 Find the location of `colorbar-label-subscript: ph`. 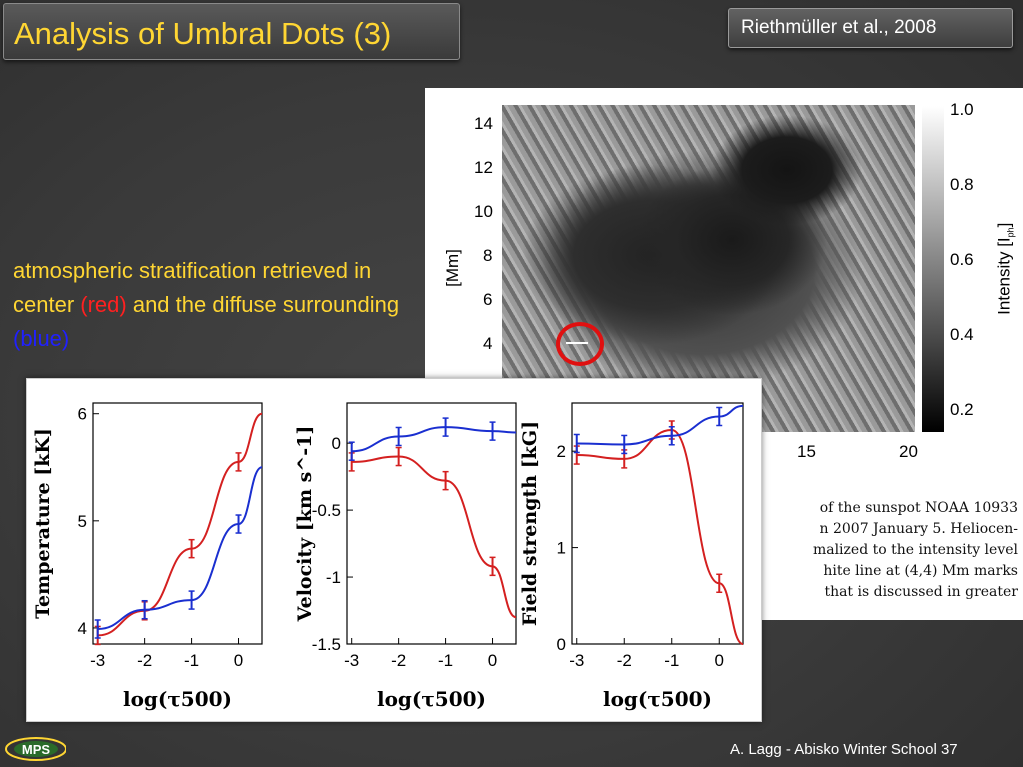

colorbar-label-subscript: ph is located at coordinates (1010, 232).